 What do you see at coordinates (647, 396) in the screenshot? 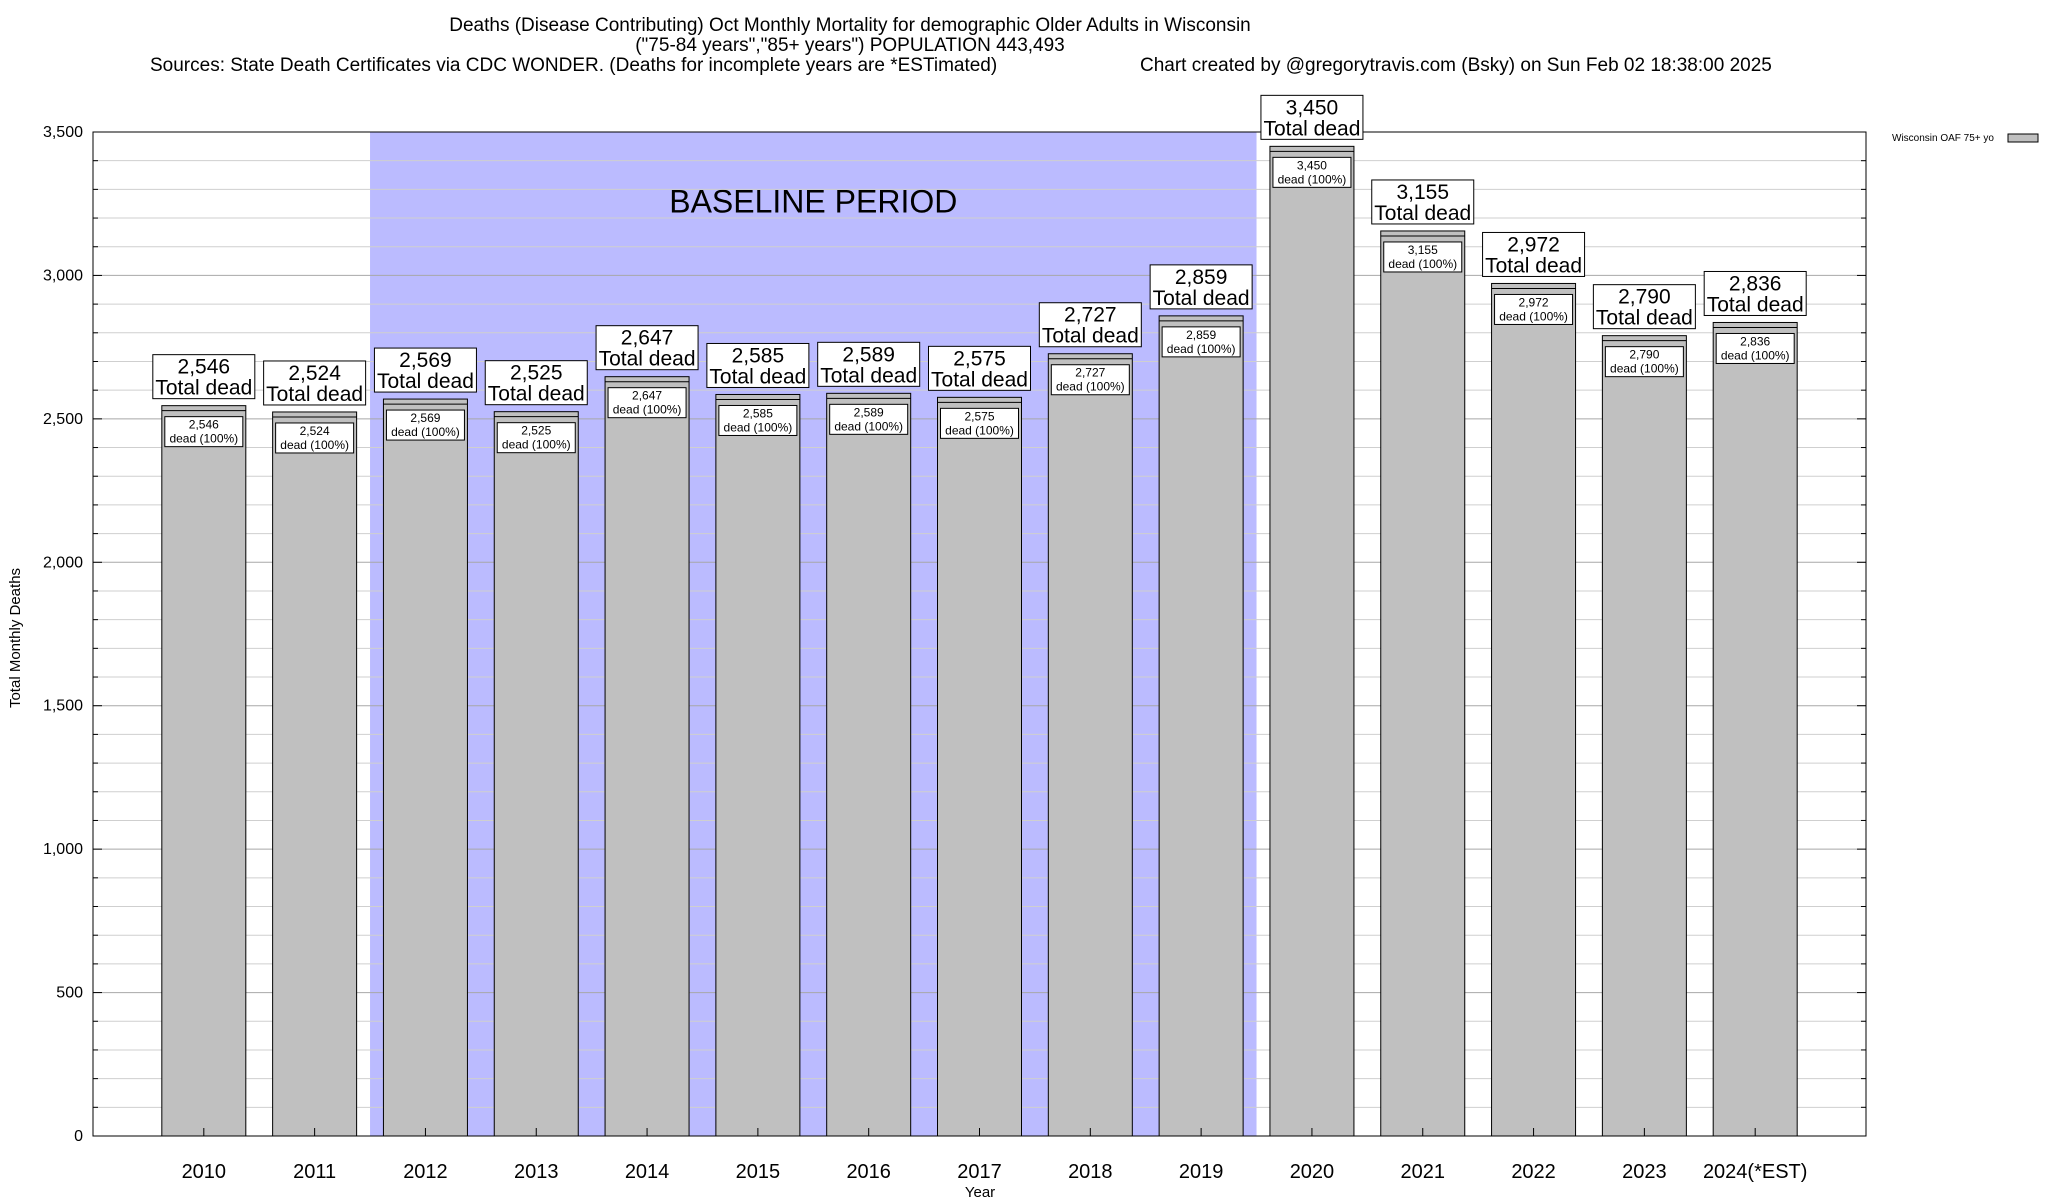
I see `inner-value-label: 2,647` at bounding box center [647, 396].